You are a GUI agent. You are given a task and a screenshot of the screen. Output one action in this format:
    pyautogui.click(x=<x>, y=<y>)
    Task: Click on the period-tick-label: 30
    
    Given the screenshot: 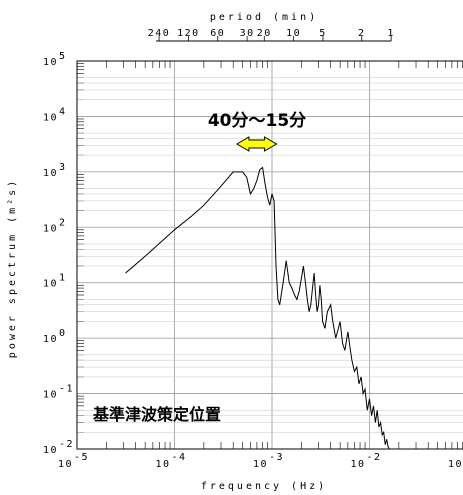 What is the action you would take?
    pyautogui.click(x=247, y=33)
    